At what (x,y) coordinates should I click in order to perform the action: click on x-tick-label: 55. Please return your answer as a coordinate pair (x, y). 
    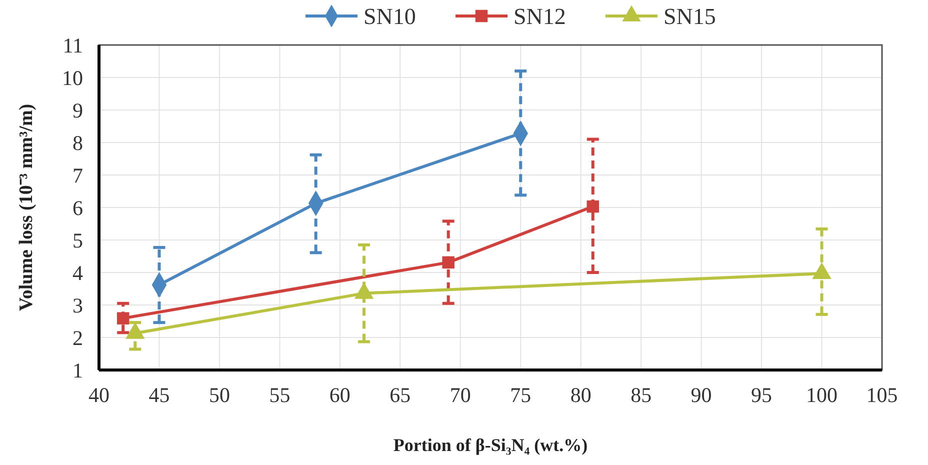
    Looking at the image, I should click on (279, 395).